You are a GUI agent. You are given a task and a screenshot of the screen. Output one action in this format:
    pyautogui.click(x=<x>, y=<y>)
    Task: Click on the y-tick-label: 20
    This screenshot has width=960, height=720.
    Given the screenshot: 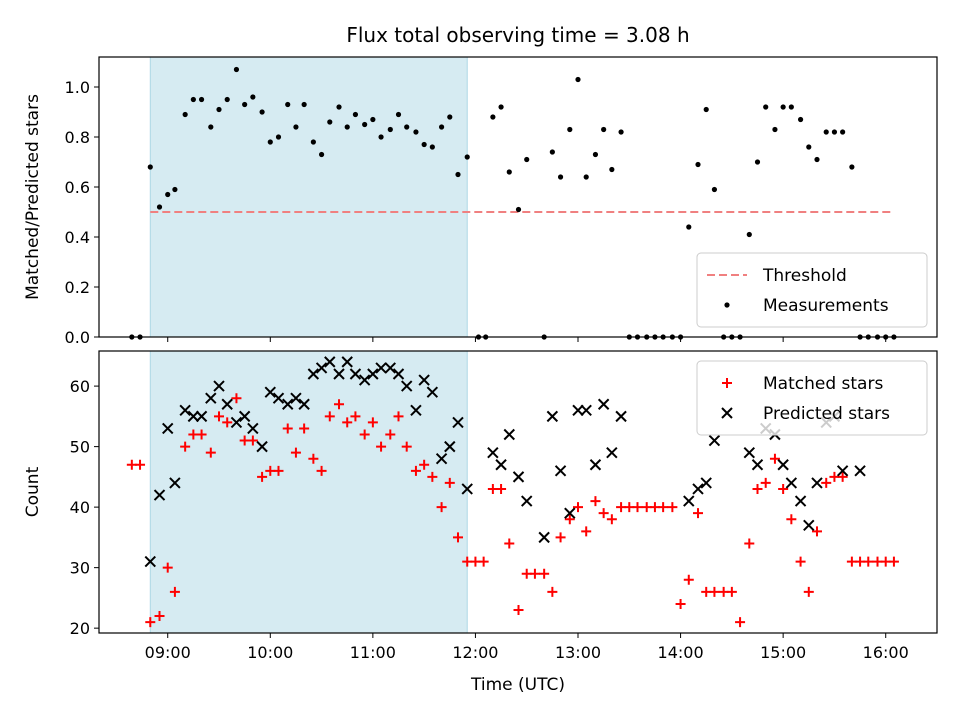 What is the action you would take?
    pyautogui.click(x=80, y=628)
    